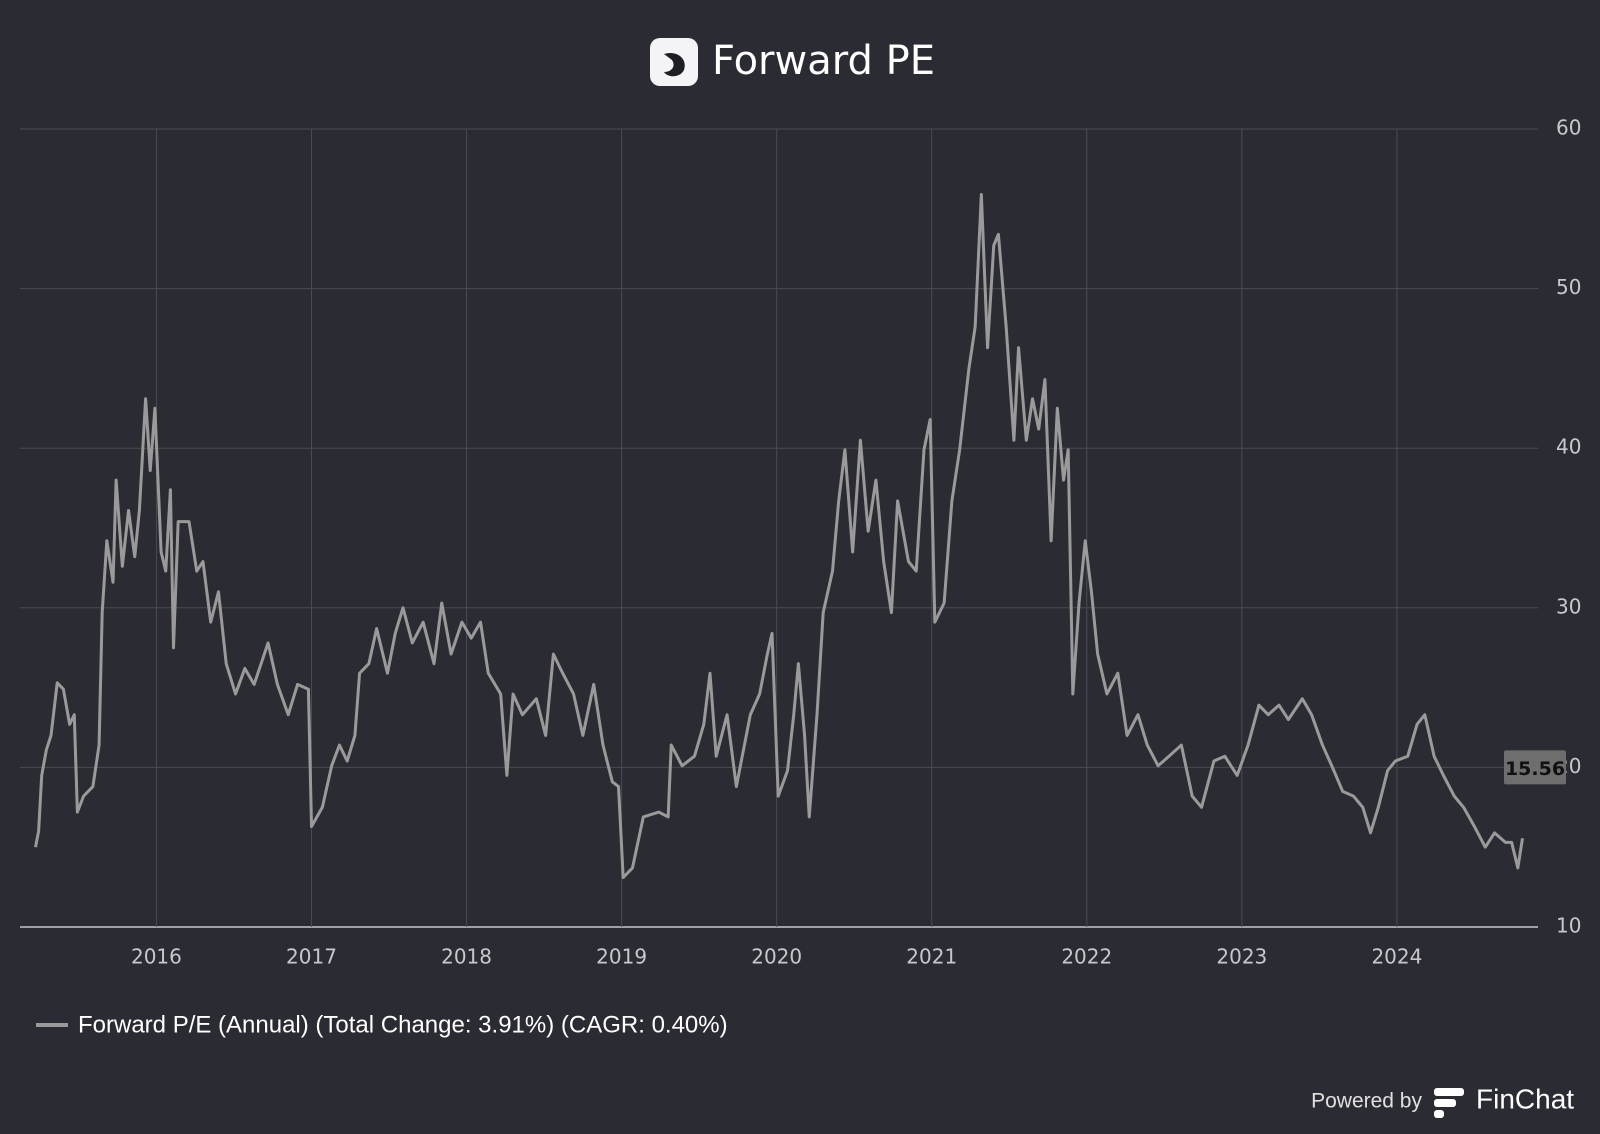 The width and height of the screenshot is (1600, 1134). Describe the element at coordinates (1241, 957) in the screenshot. I see `x-tick-label: 2023` at that location.